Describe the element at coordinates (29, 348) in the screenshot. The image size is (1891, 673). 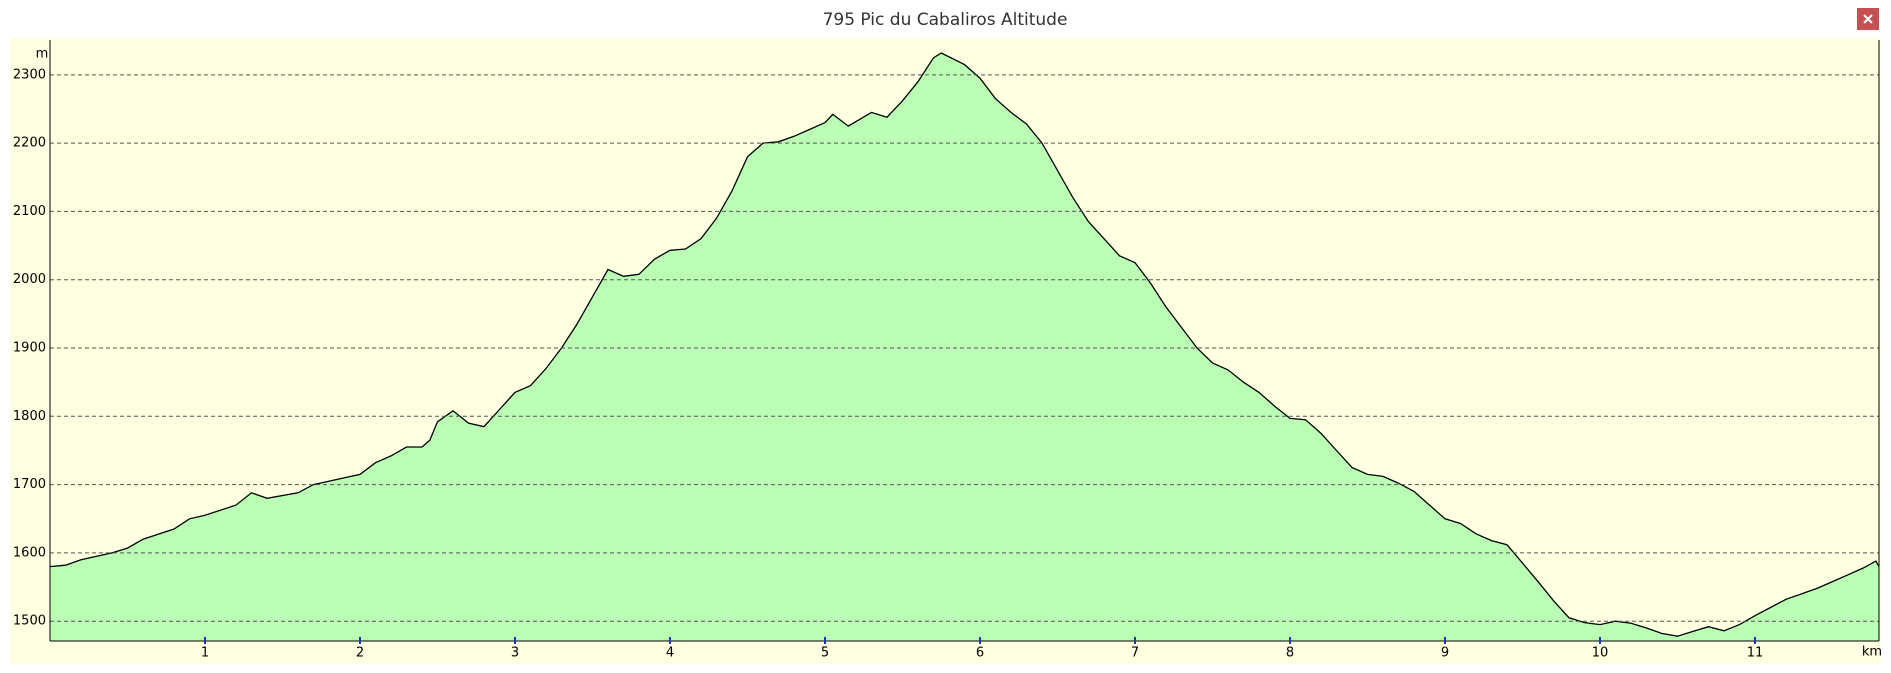
I see `y-tick-label: 1900` at that location.